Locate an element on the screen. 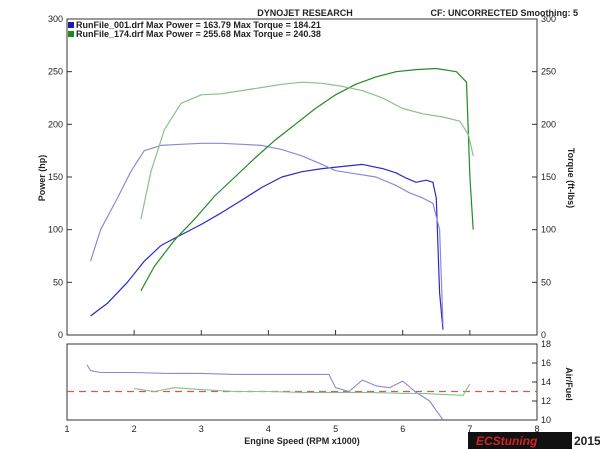 The width and height of the screenshot is (600, 450). y2-tick-label: 300 is located at coordinates (548, 19).